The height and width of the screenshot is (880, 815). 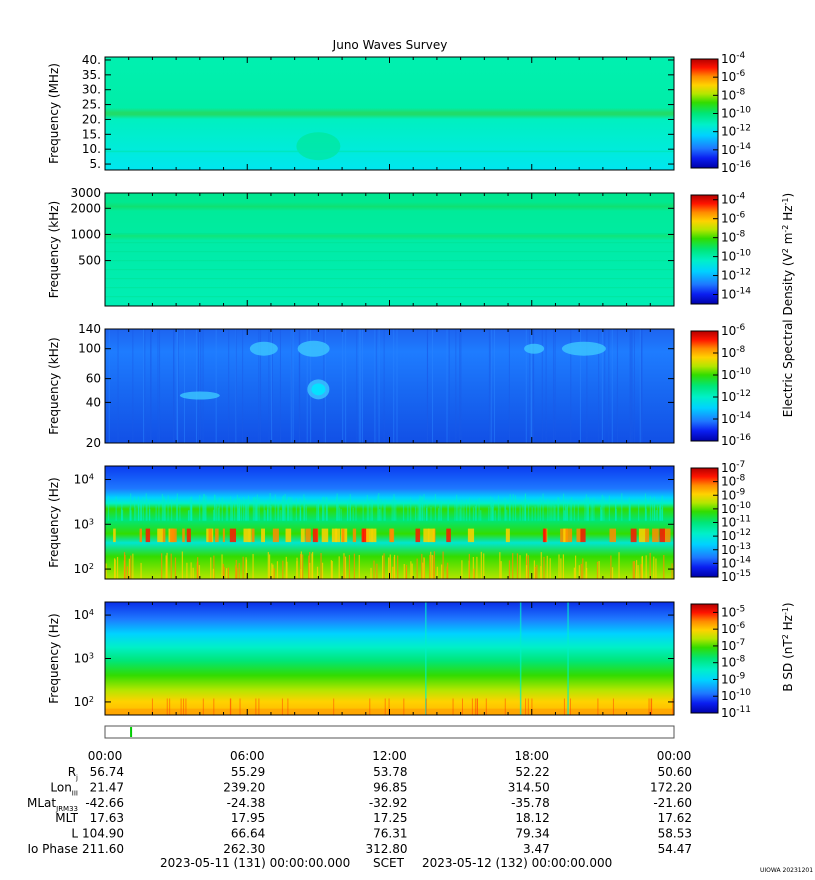 I want to click on y-tick-label: 40., so click(x=91, y=60).